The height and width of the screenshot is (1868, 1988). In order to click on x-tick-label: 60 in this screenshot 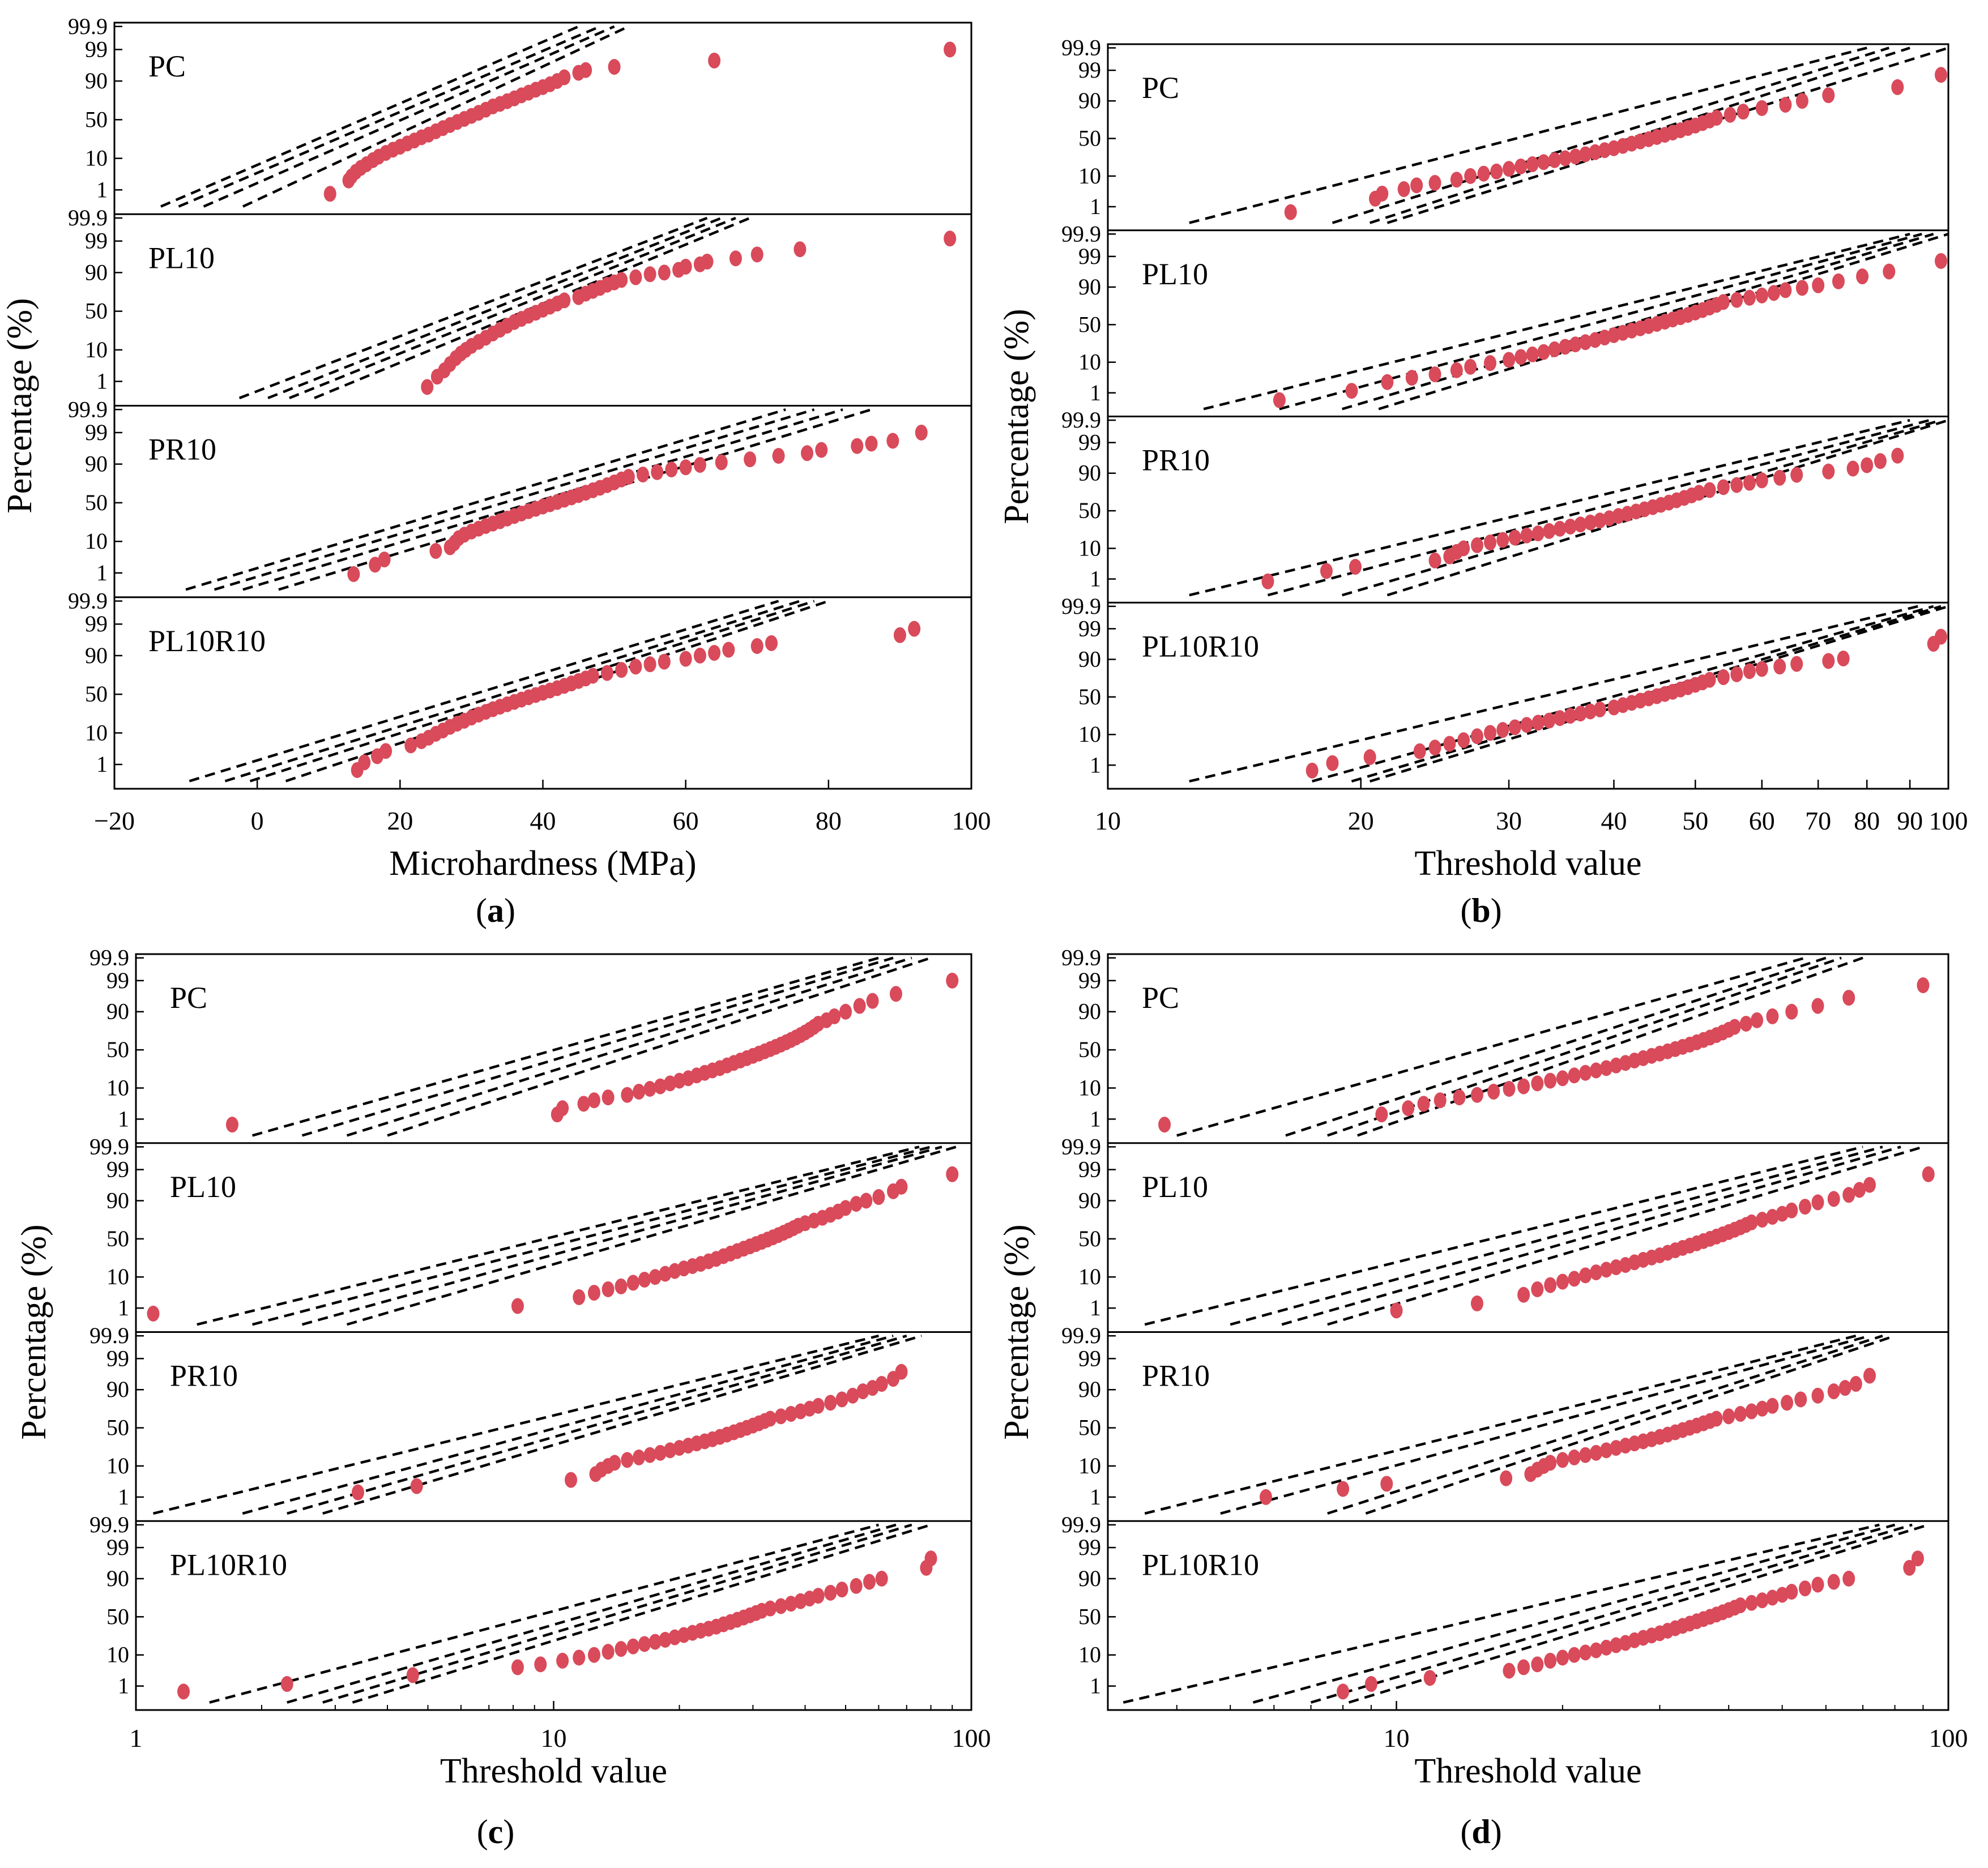, I will do `click(1762, 820)`.